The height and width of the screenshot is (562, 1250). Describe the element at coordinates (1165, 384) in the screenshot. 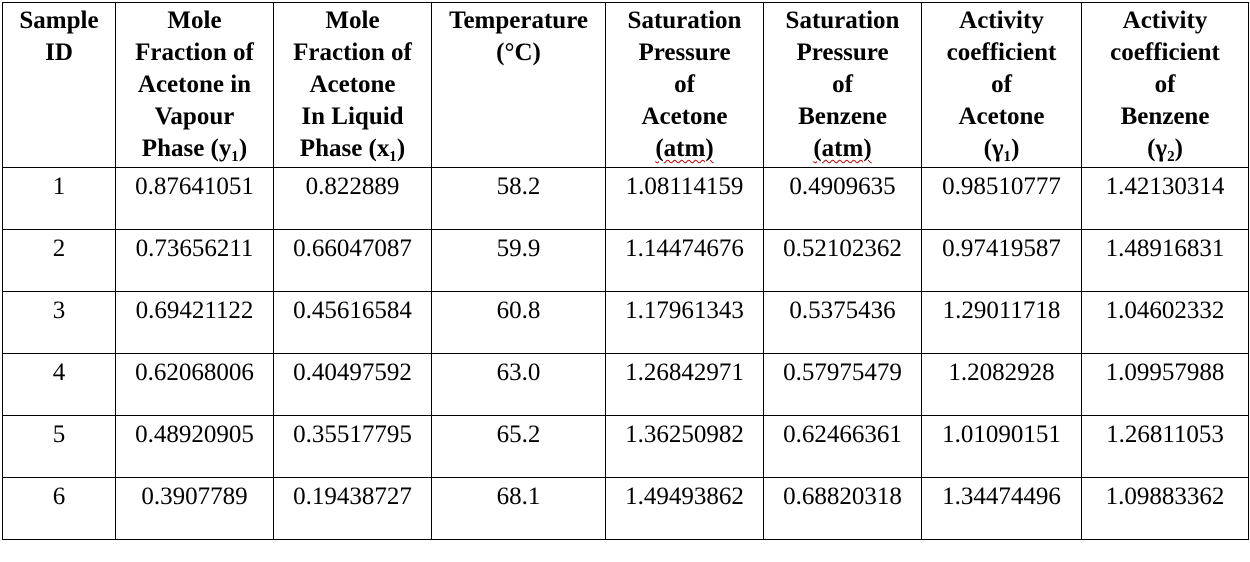

I see `cell-gamma2: 1.09957988` at that location.